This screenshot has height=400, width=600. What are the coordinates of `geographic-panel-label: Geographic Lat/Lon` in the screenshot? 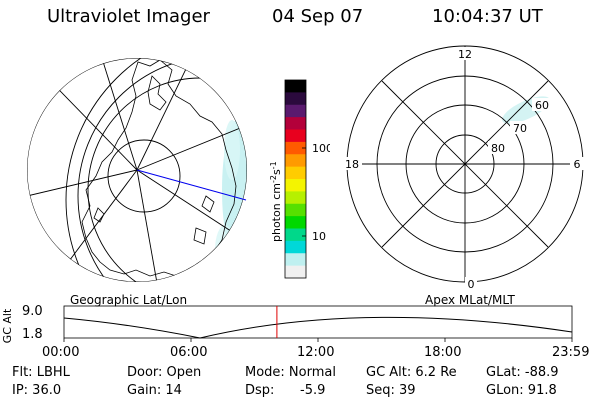 It's located at (129, 300).